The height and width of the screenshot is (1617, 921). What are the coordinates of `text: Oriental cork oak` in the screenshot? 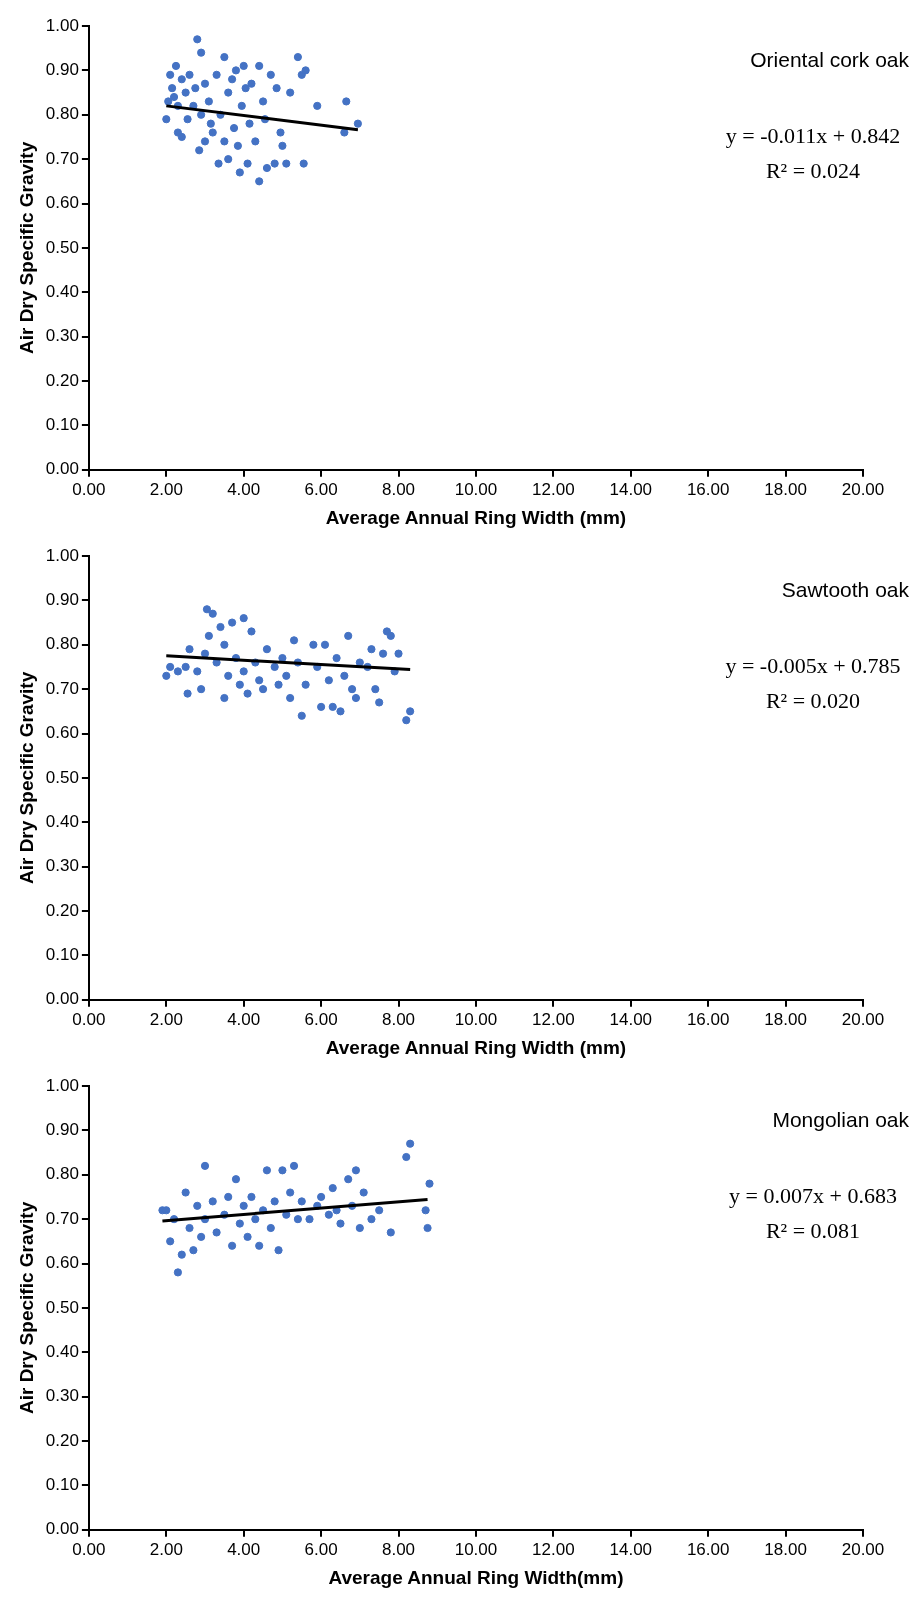 It's located at (830, 60).